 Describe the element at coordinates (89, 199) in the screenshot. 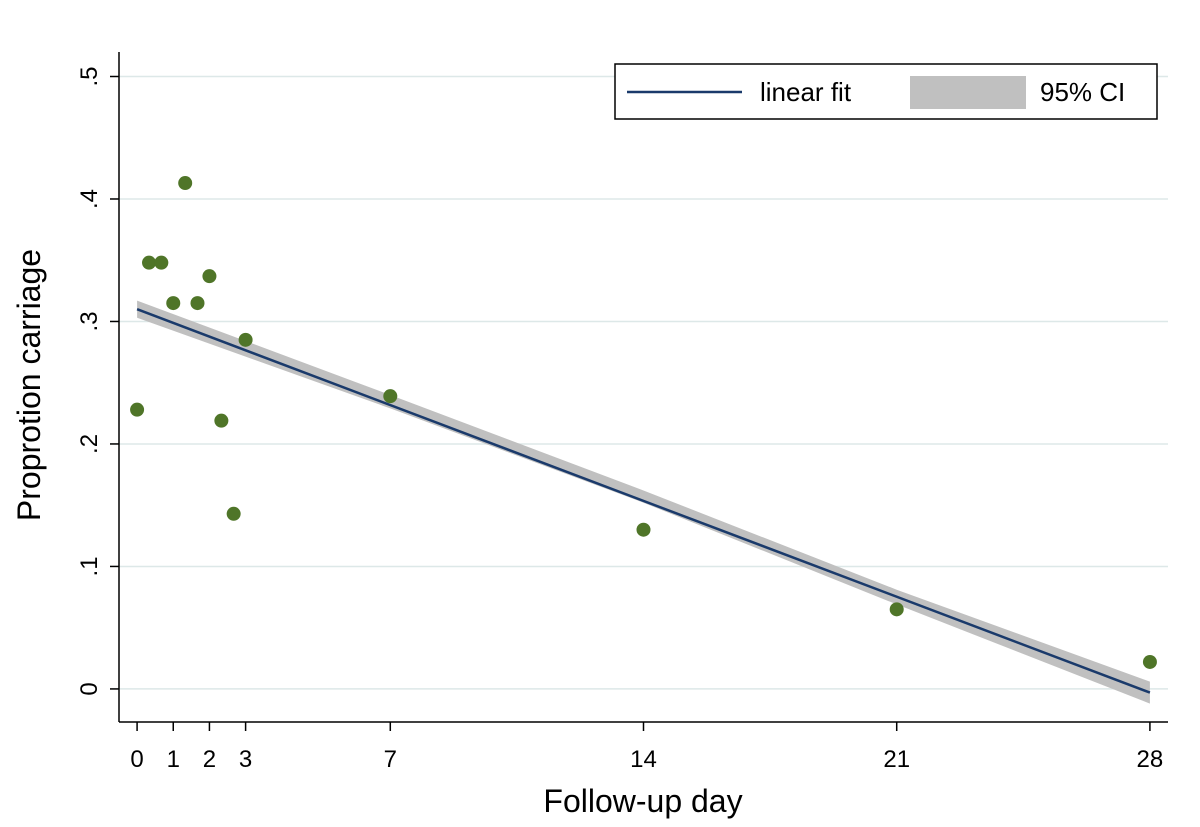

I see `y-tick-label: .4` at that location.